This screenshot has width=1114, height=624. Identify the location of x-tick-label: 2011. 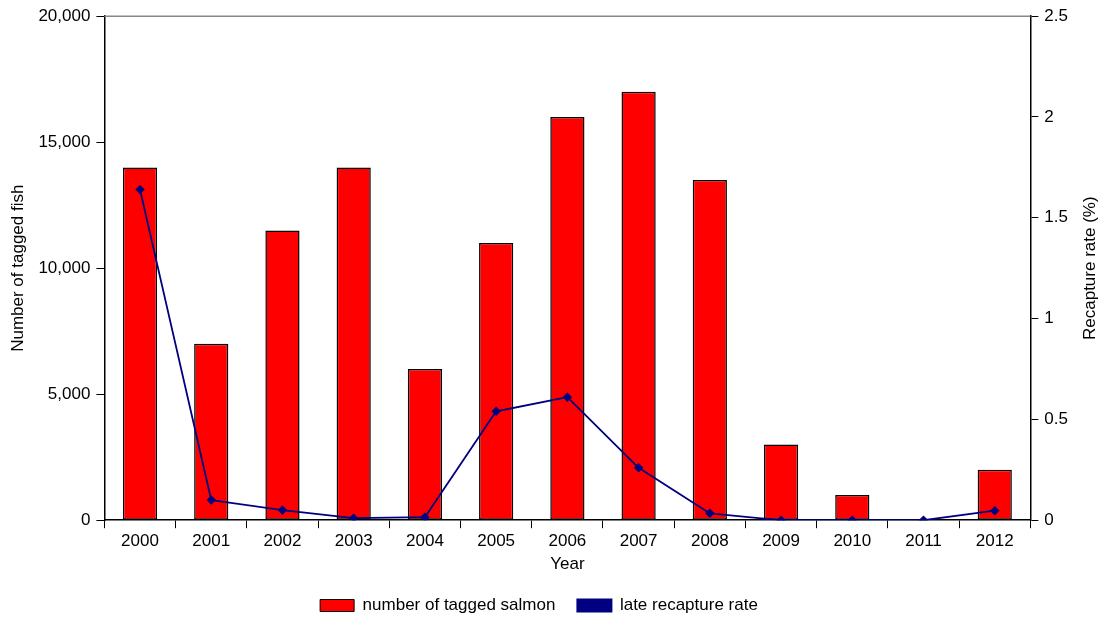
(923, 541).